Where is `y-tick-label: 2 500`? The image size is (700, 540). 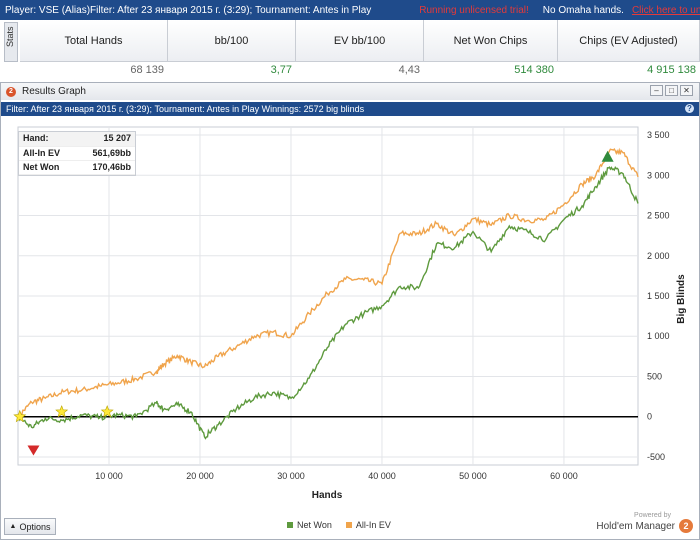 y-tick-label: 2 500 is located at coordinates (658, 216).